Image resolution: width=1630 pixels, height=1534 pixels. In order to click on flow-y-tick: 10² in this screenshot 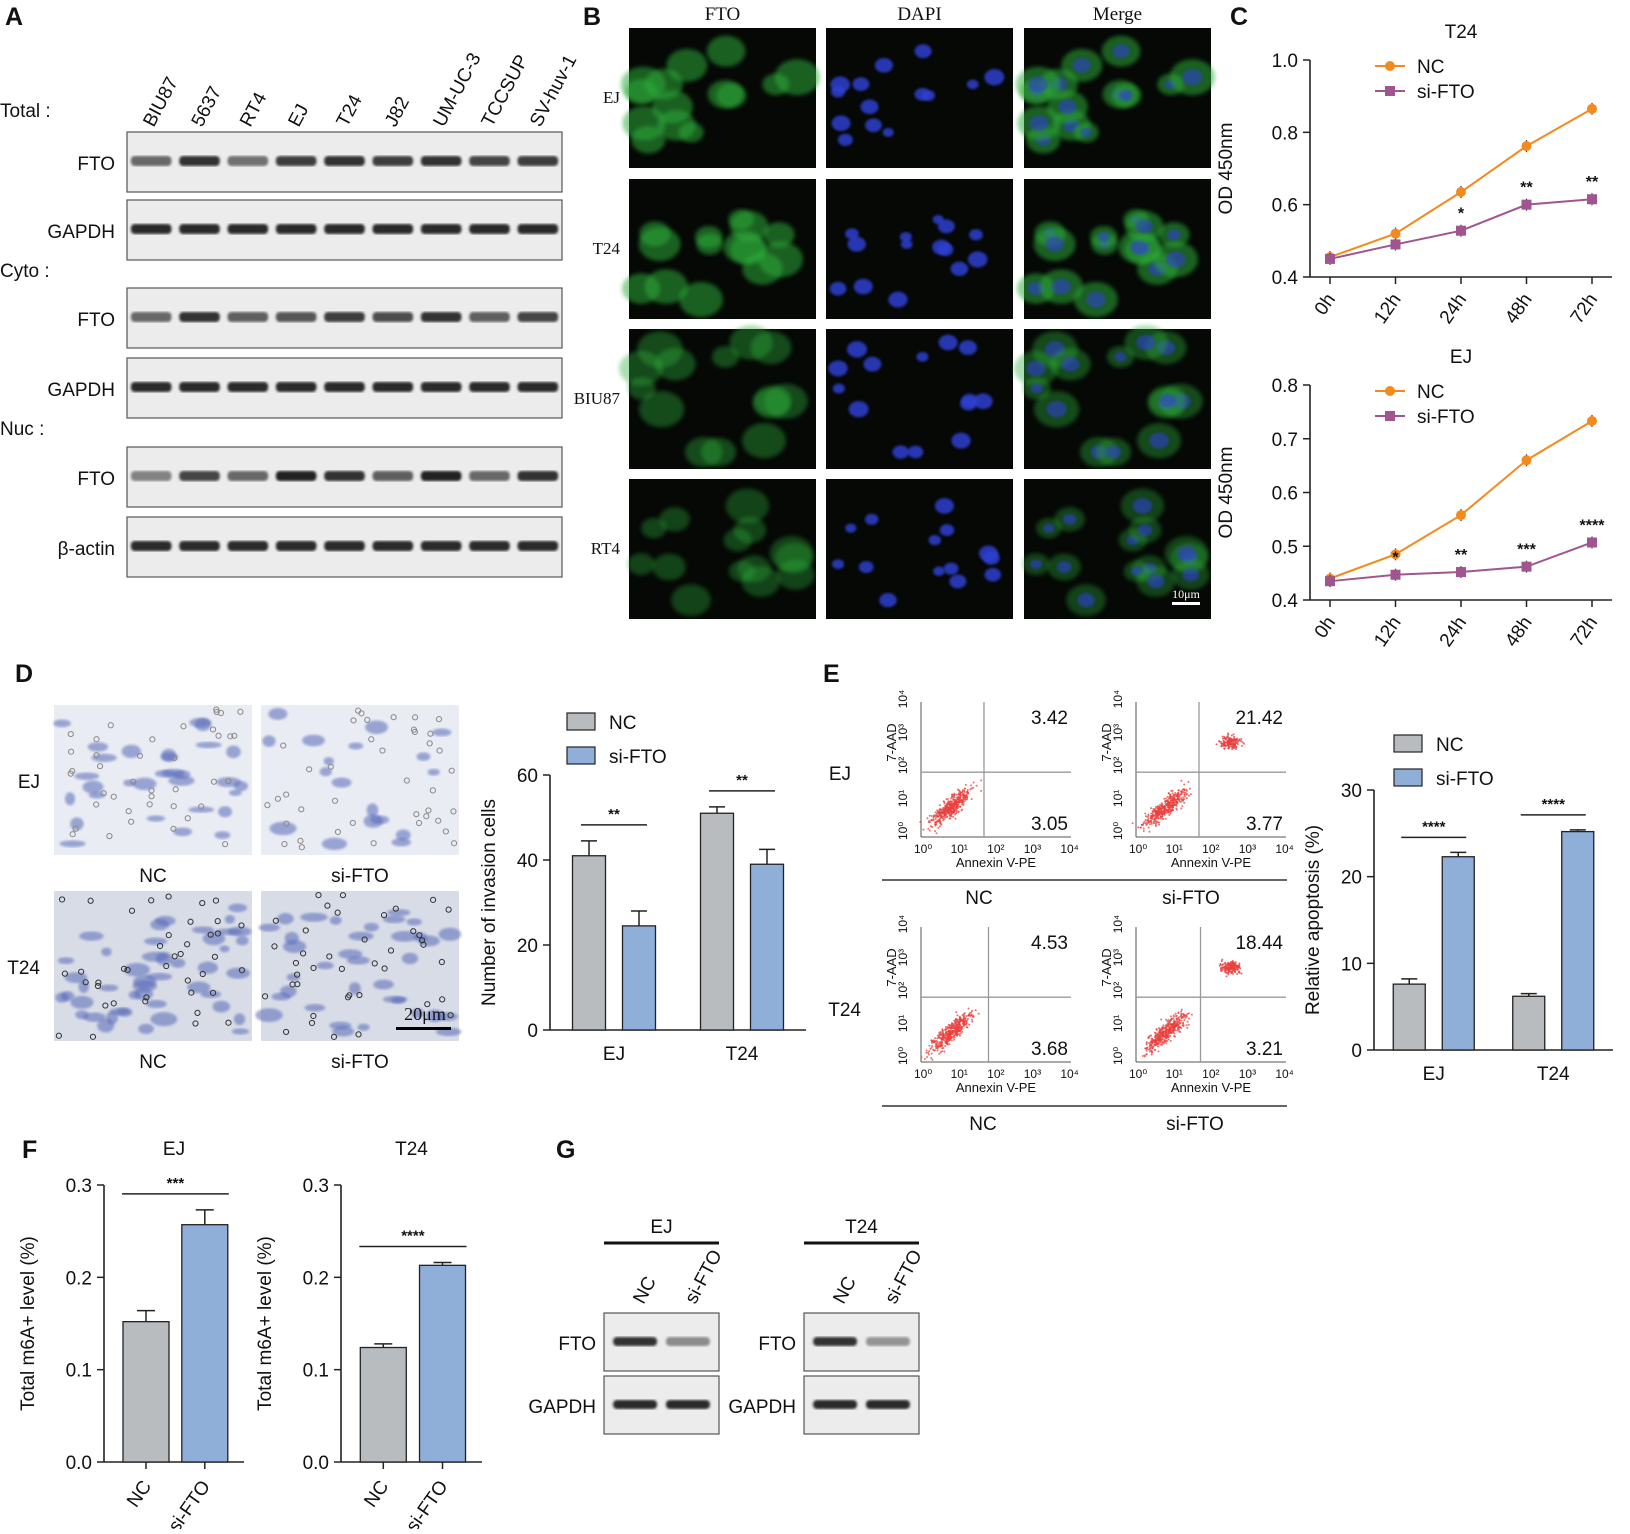, I will do `click(903, 765)`.